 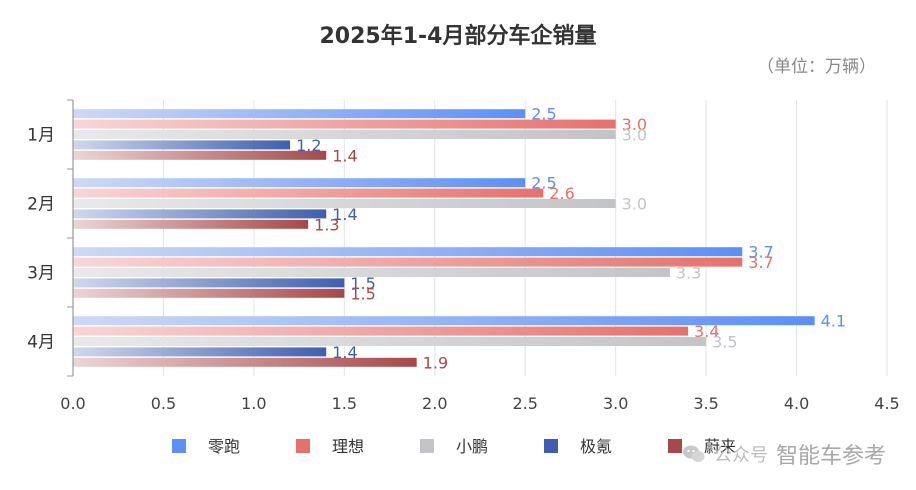 What do you see at coordinates (299, 183) in the screenshot?
I see `bar-零跑-2月` at bounding box center [299, 183].